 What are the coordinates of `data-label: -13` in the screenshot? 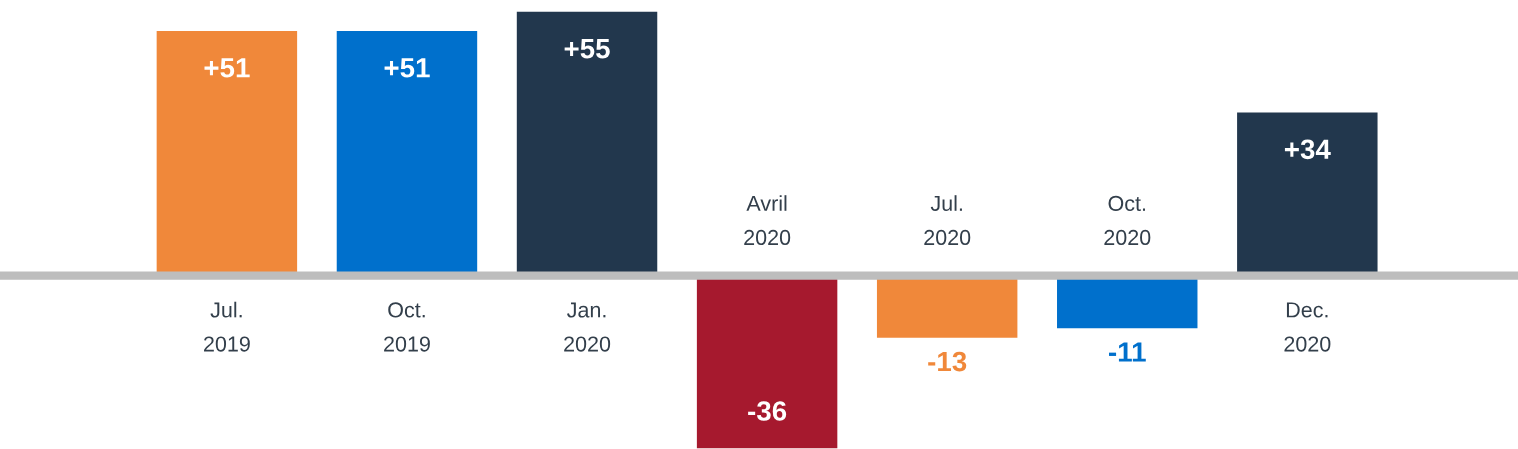 It's located at (947, 361).